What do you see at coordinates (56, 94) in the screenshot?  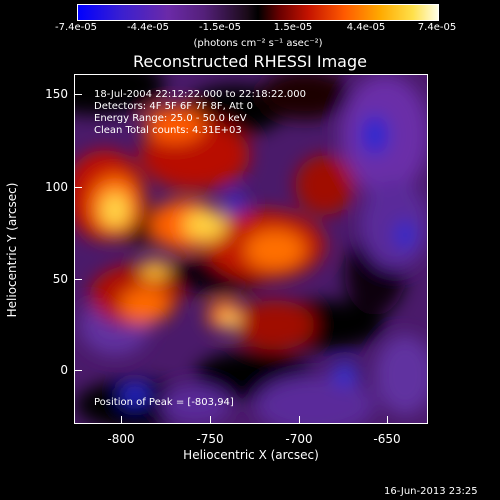 I see `y-tick-label: 150` at bounding box center [56, 94].